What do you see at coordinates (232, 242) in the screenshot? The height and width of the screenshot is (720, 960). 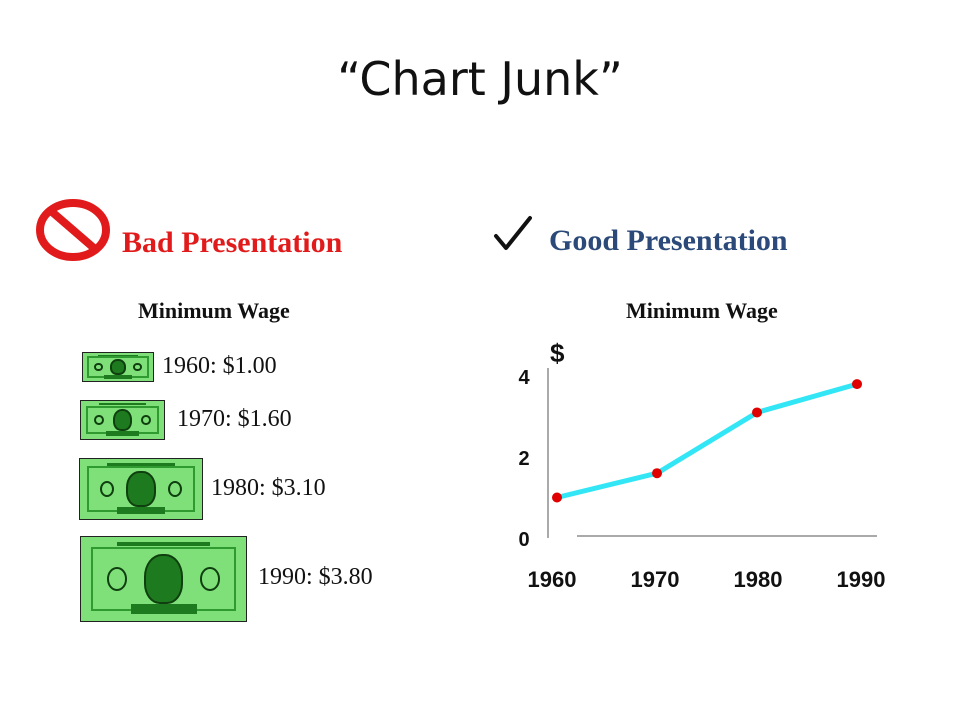 I see `bad-heading: Bad Presentation` at bounding box center [232, 242].